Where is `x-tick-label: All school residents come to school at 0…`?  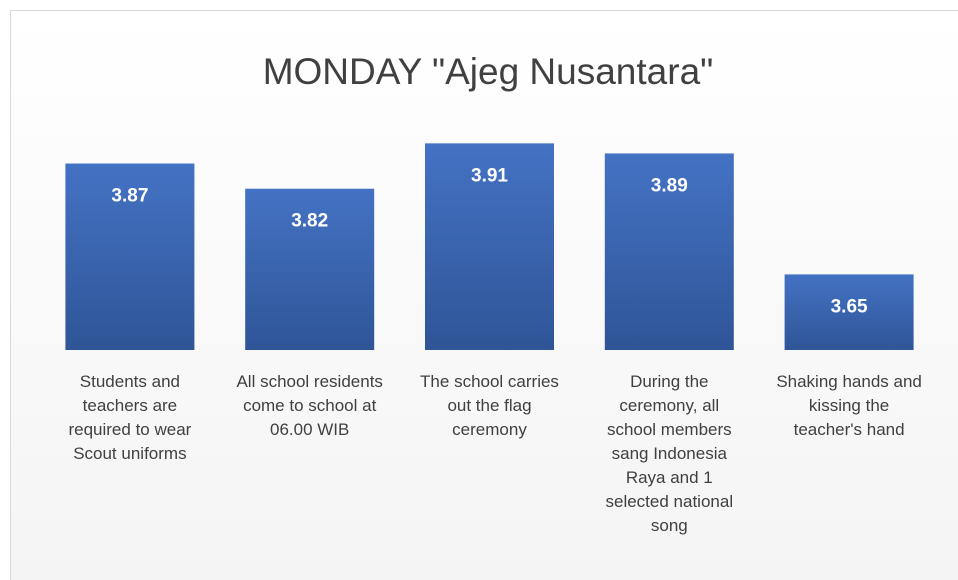
x-tick-label: All school residents come to school at 0… is located at coordinates (309, 405).